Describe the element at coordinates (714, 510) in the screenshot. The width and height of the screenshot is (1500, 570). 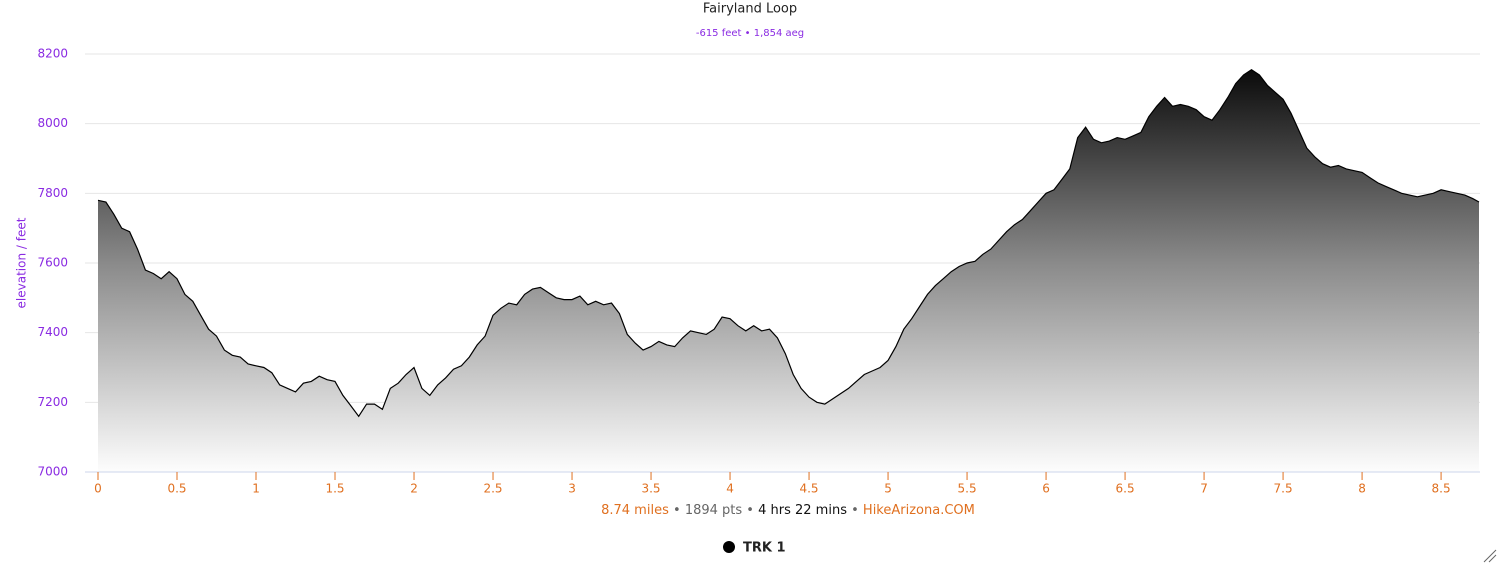
I see `footer-points: 1894 pts` at that location.